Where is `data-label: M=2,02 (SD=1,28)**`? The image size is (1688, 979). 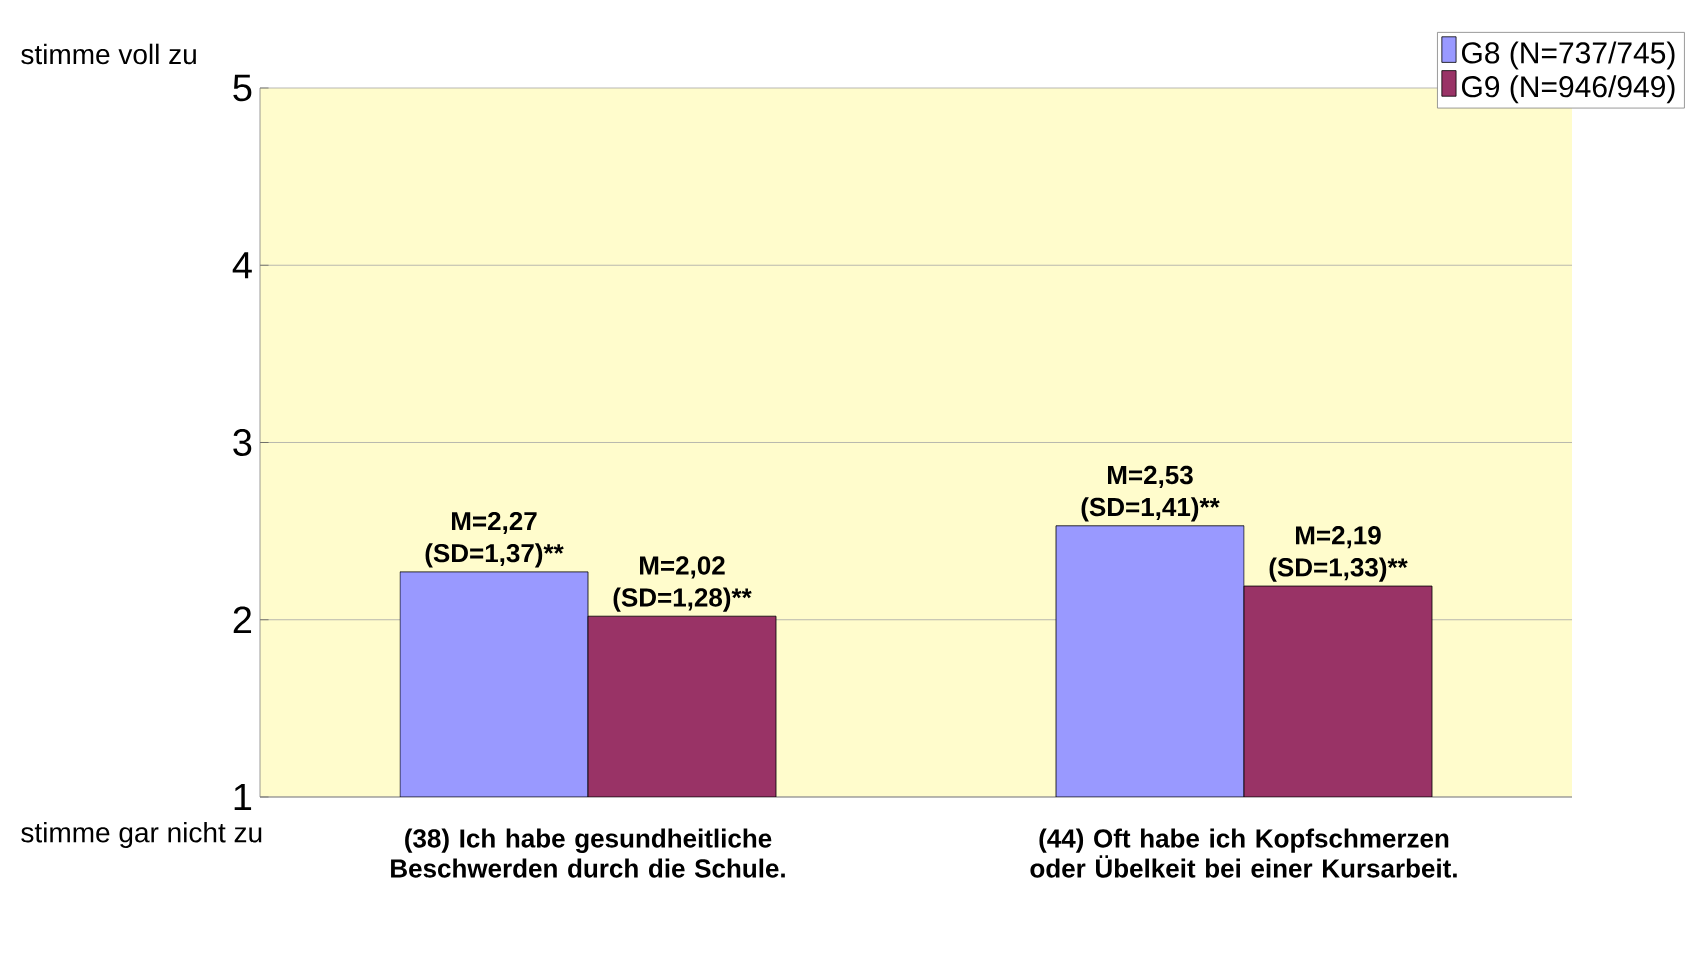 data-label: M=2,02 (SD=1,28)** is located at coordinates (682, 584).